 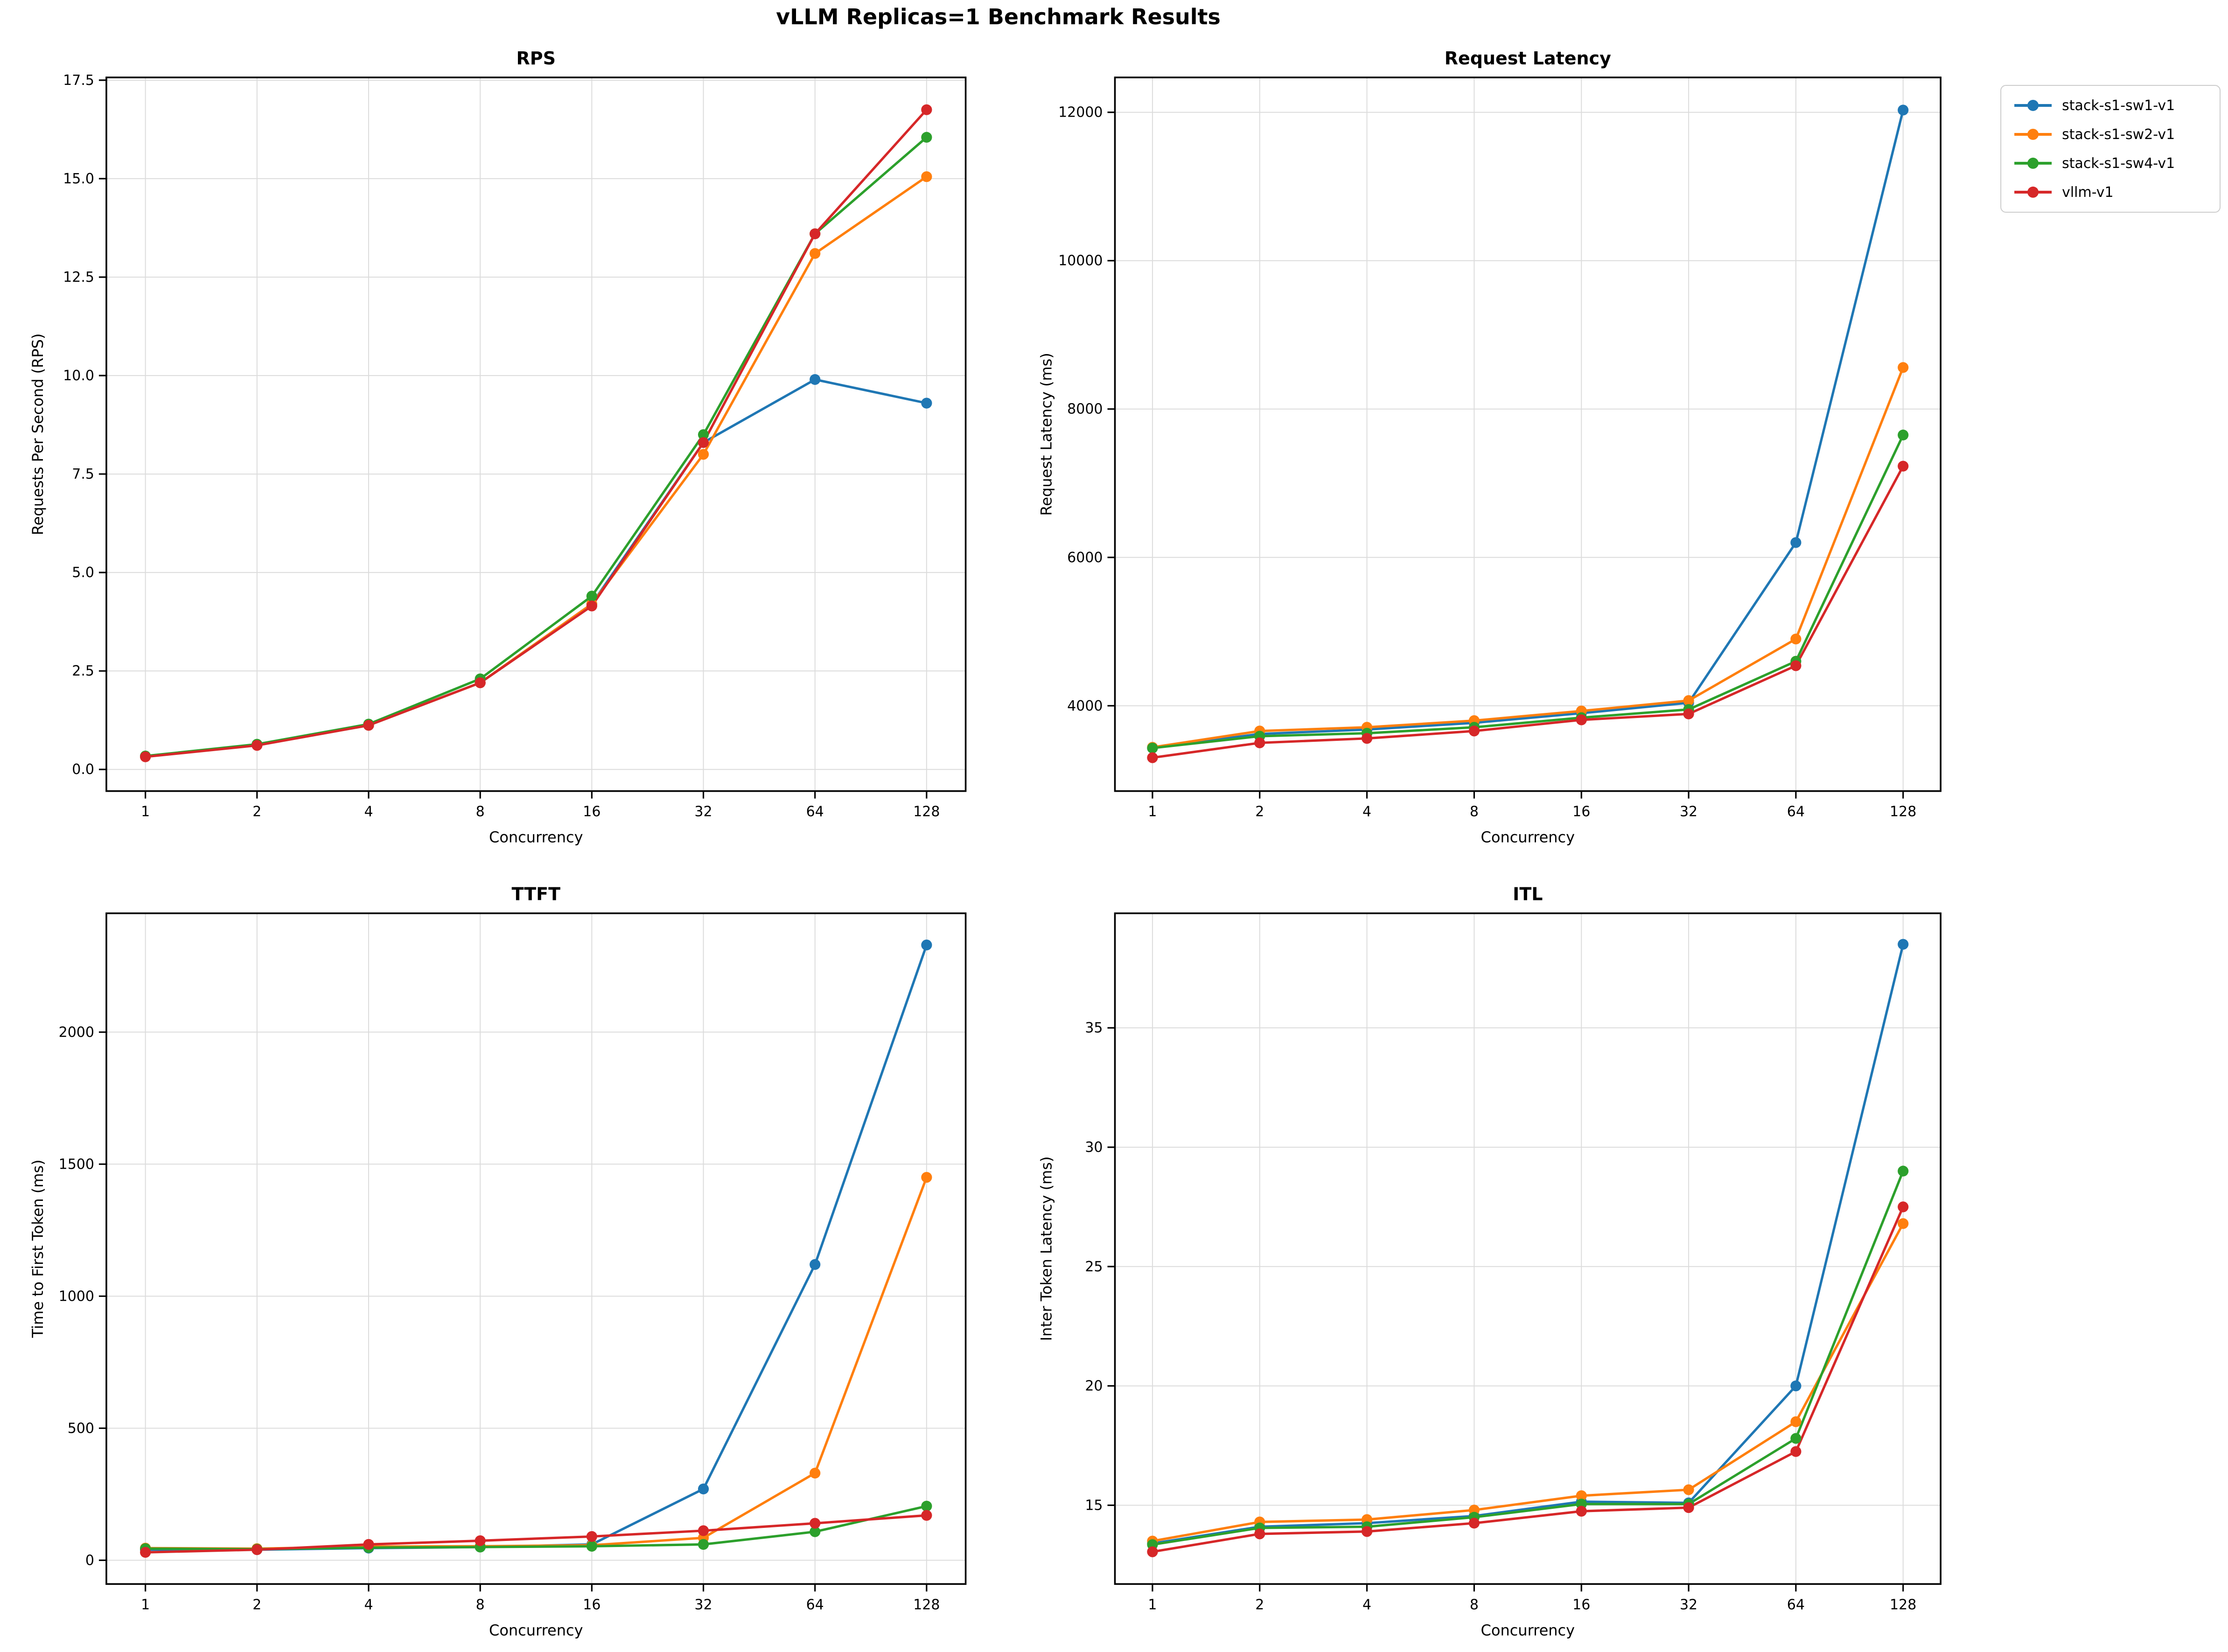 I want to click on y-tick-label: 1000, so click(x=76, y=1296).